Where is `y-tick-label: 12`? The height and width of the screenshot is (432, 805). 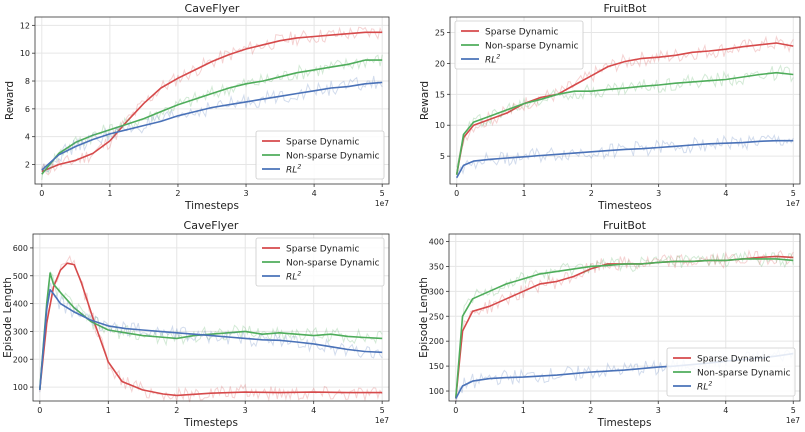
y-tick-label: 12 is located at coordinates (25, 25).